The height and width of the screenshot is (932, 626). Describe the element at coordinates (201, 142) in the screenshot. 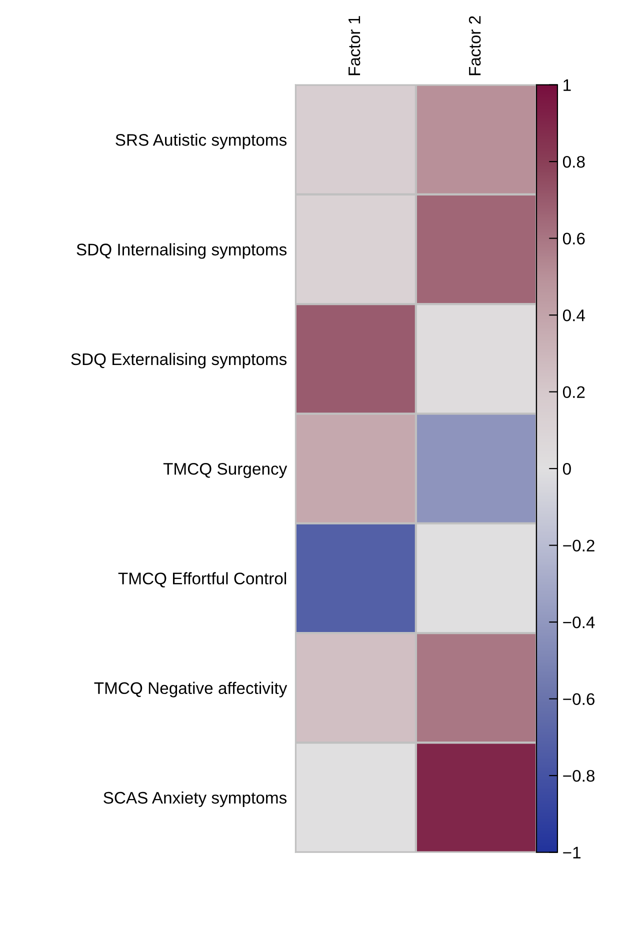

I see `y-tick-label: SRS Autistic symptoms` at that location.